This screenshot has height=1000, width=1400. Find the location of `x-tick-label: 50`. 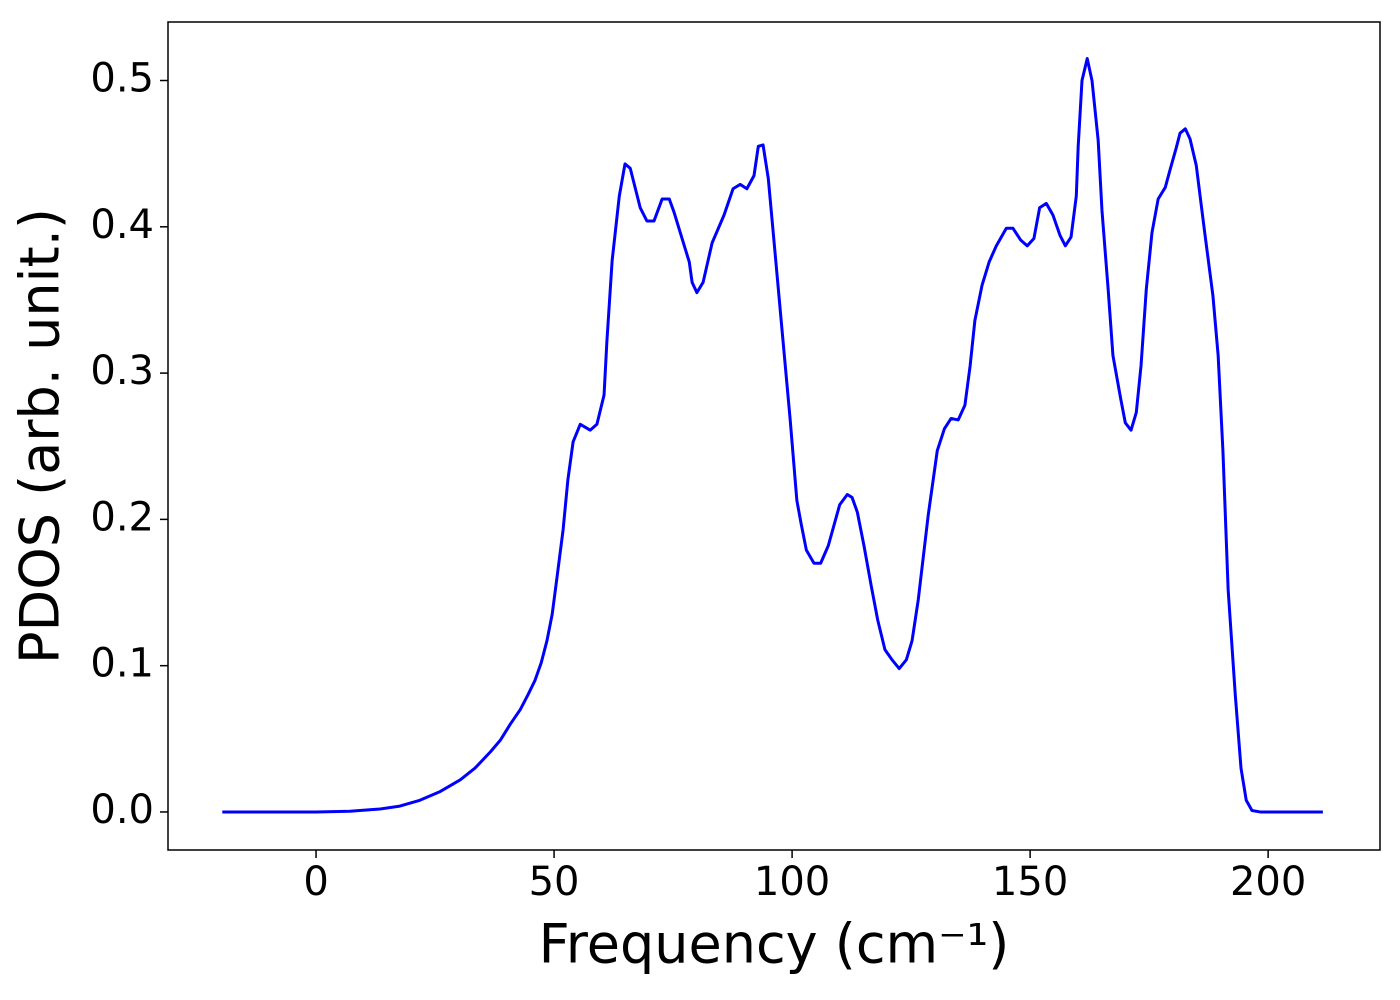

x-tick-label: 50 is located at coordinates (554, 882).